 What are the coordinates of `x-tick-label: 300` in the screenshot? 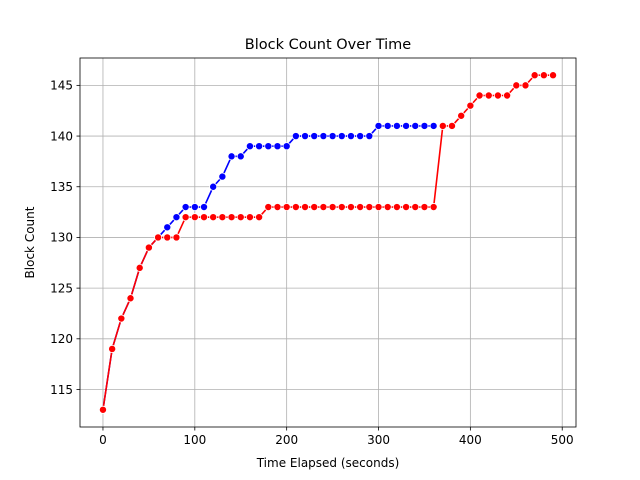 It's located at (378, 440).